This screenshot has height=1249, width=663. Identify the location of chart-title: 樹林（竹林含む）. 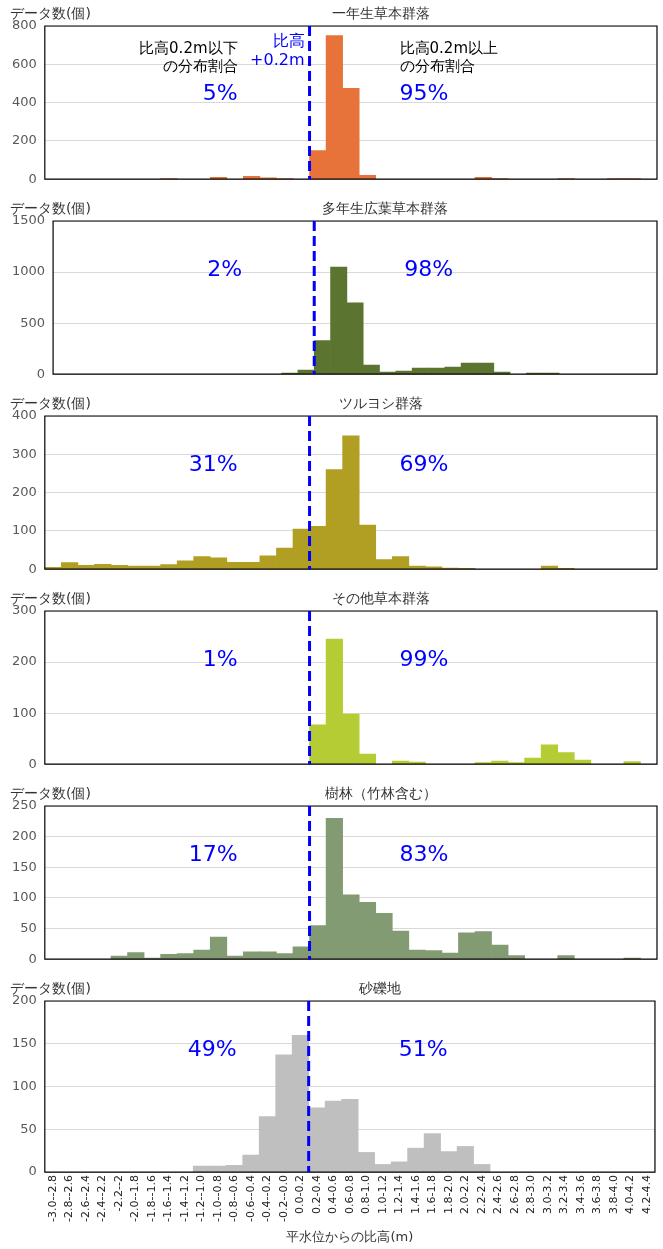
(380, 793).